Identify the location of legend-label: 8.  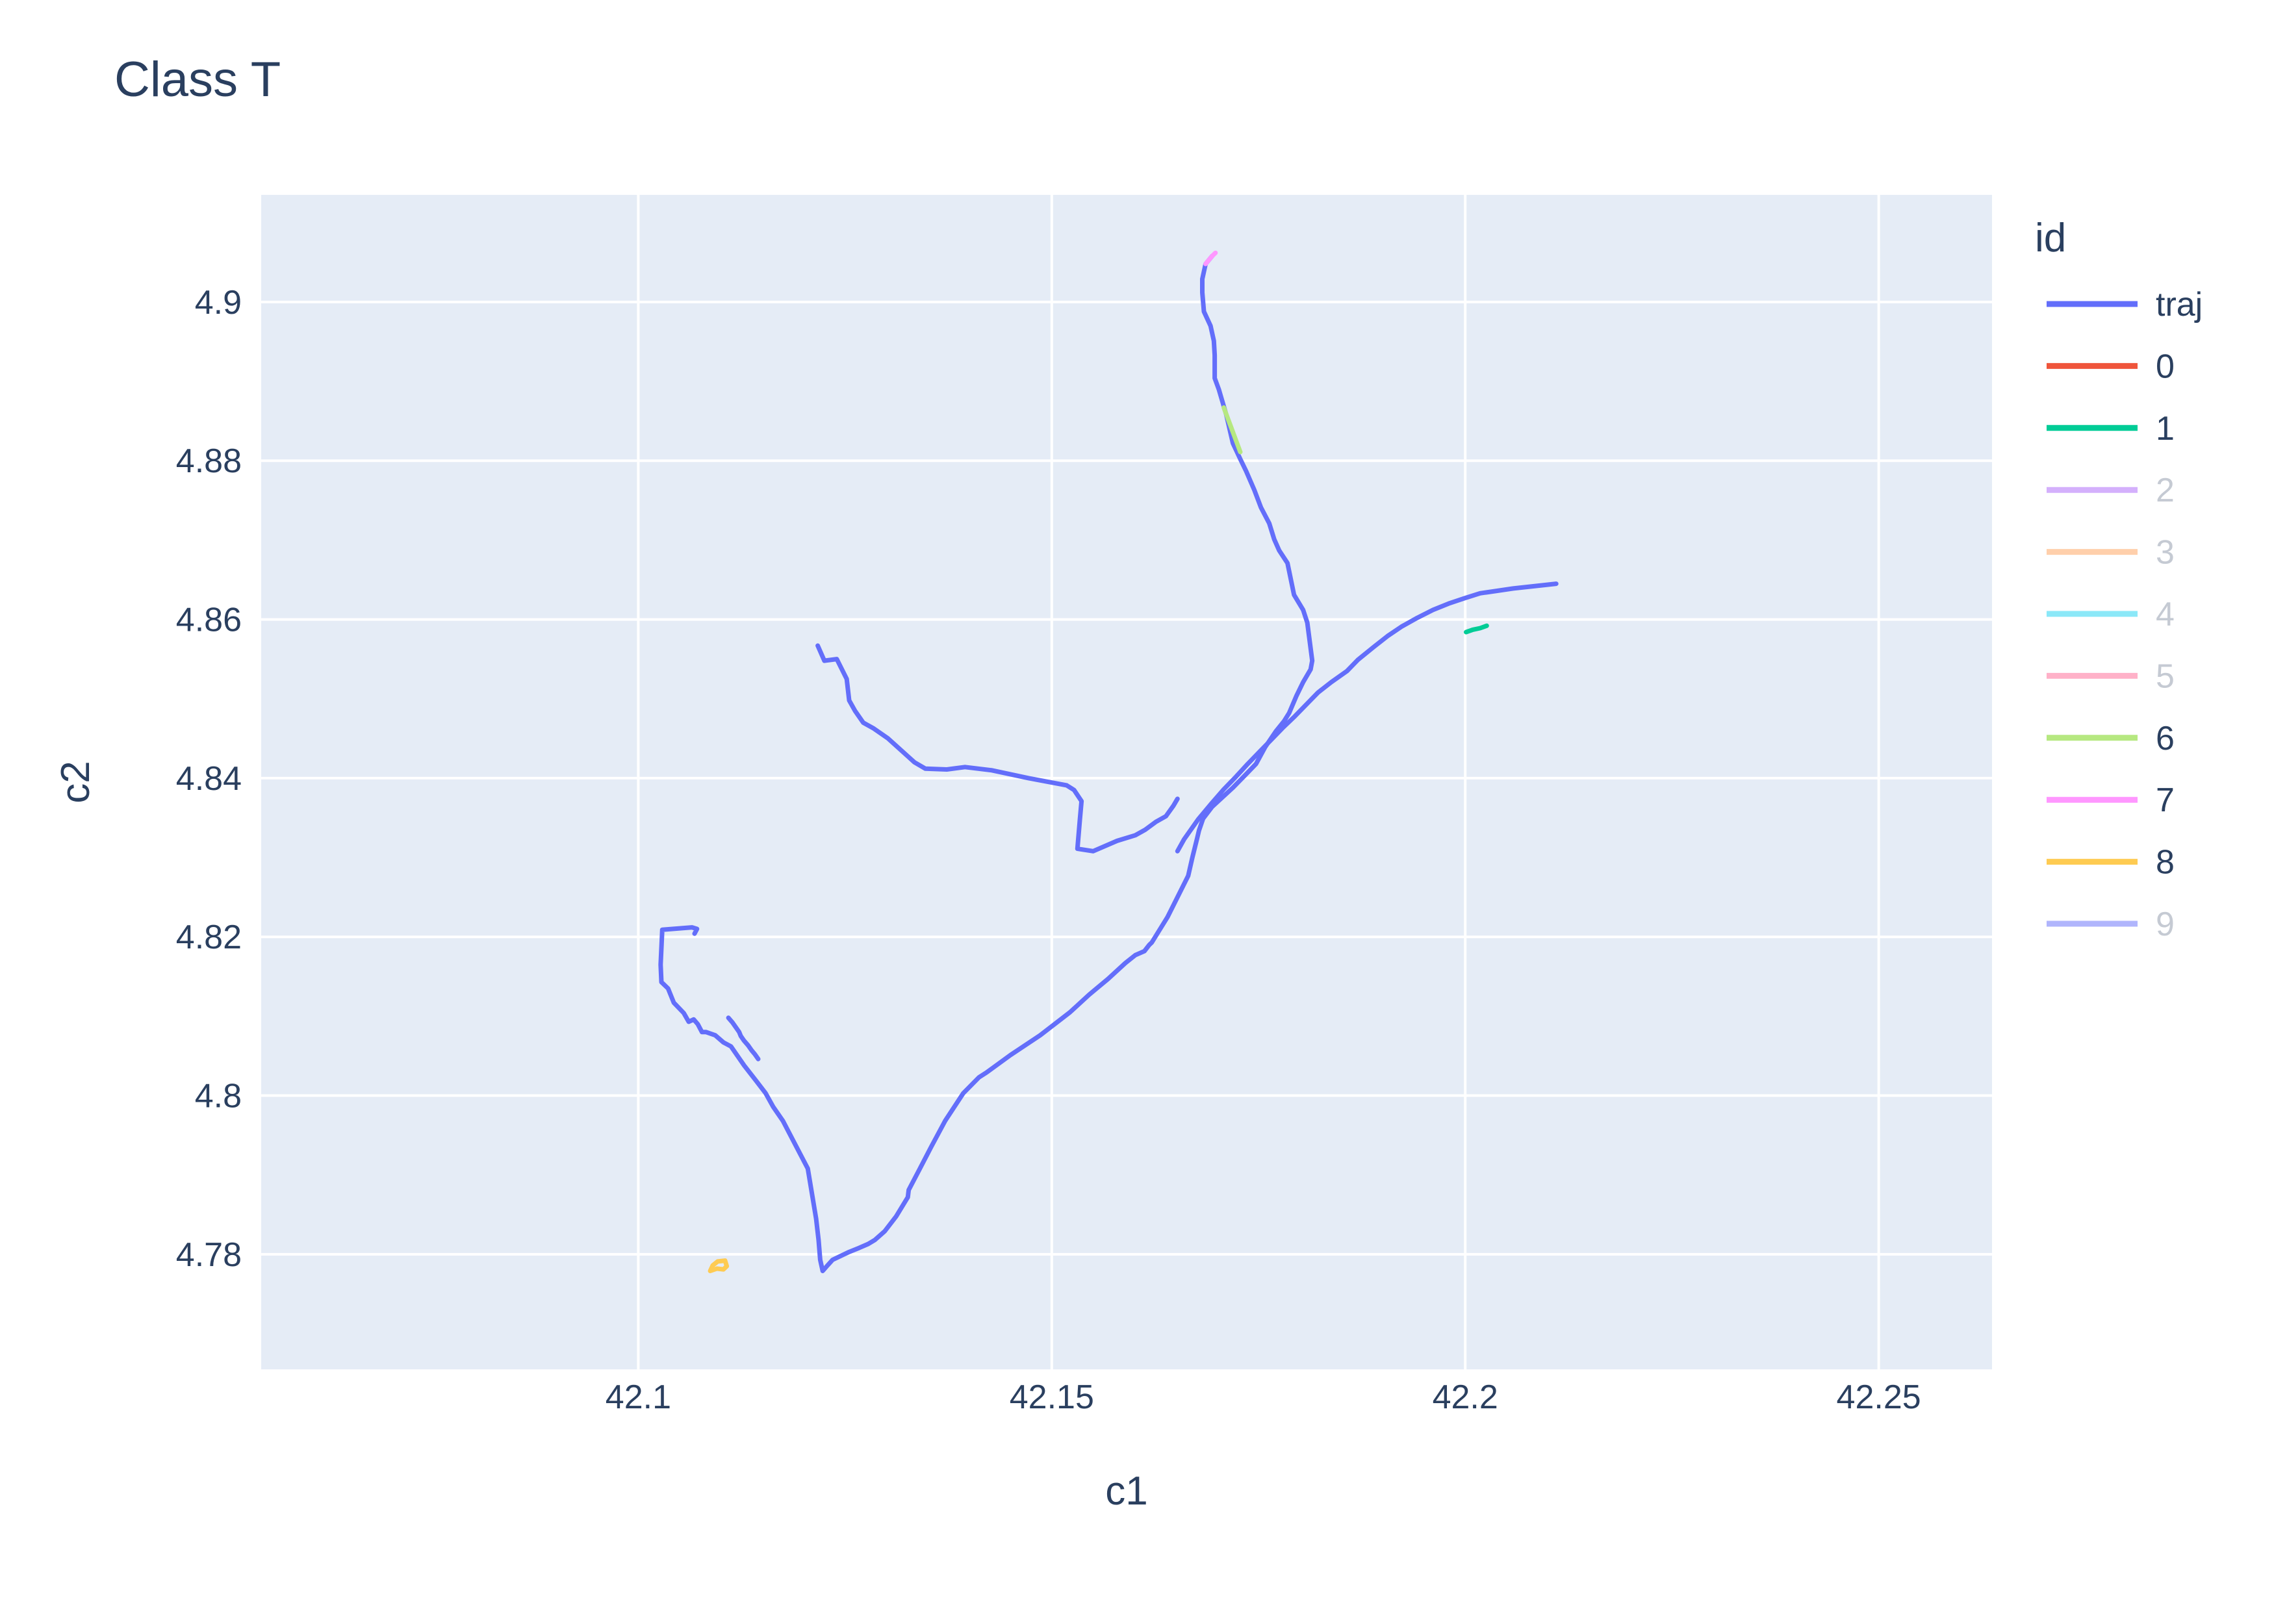
(2165, 863).